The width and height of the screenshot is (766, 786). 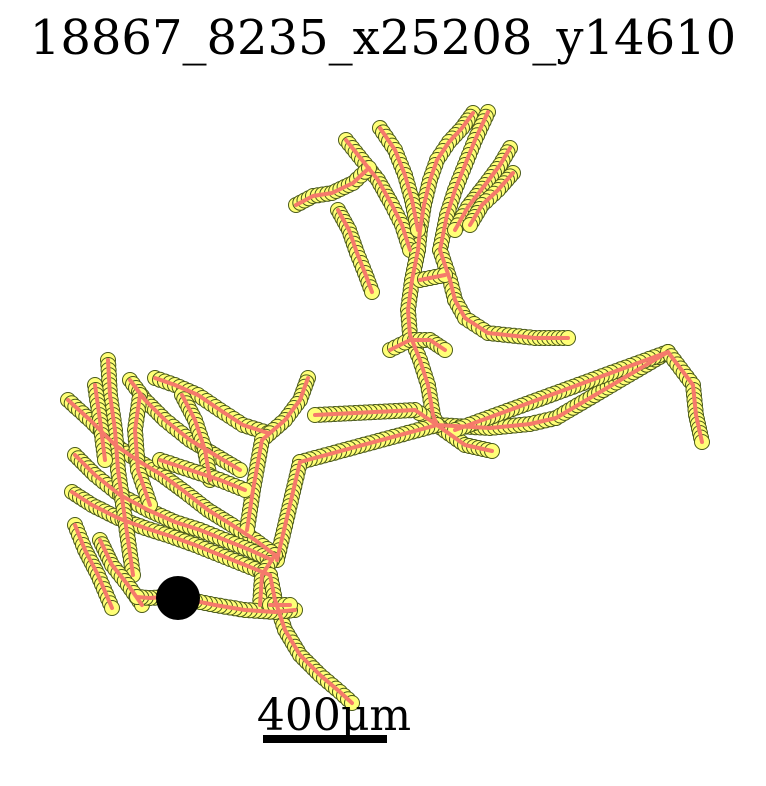 I want to click on scale-bar-label: 400μm, so click(x=334, y=715).